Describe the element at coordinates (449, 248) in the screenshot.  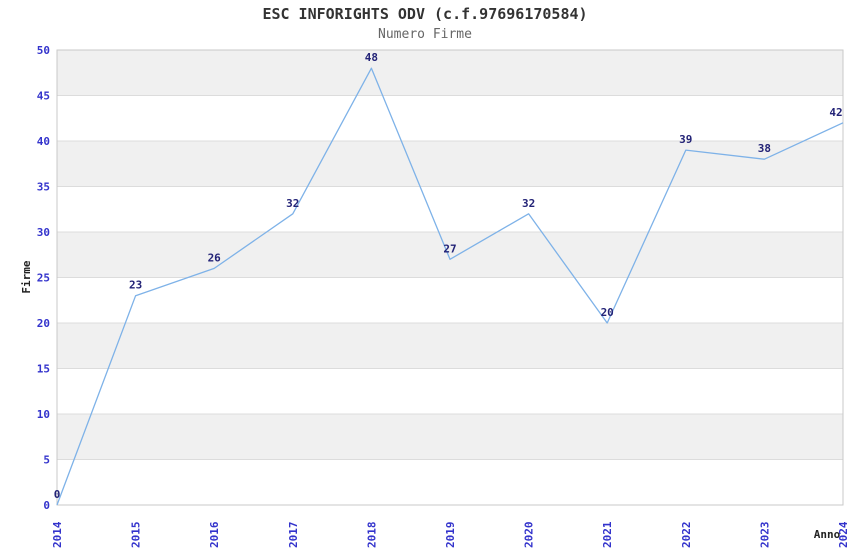
I see `data-label: 27` at that location.